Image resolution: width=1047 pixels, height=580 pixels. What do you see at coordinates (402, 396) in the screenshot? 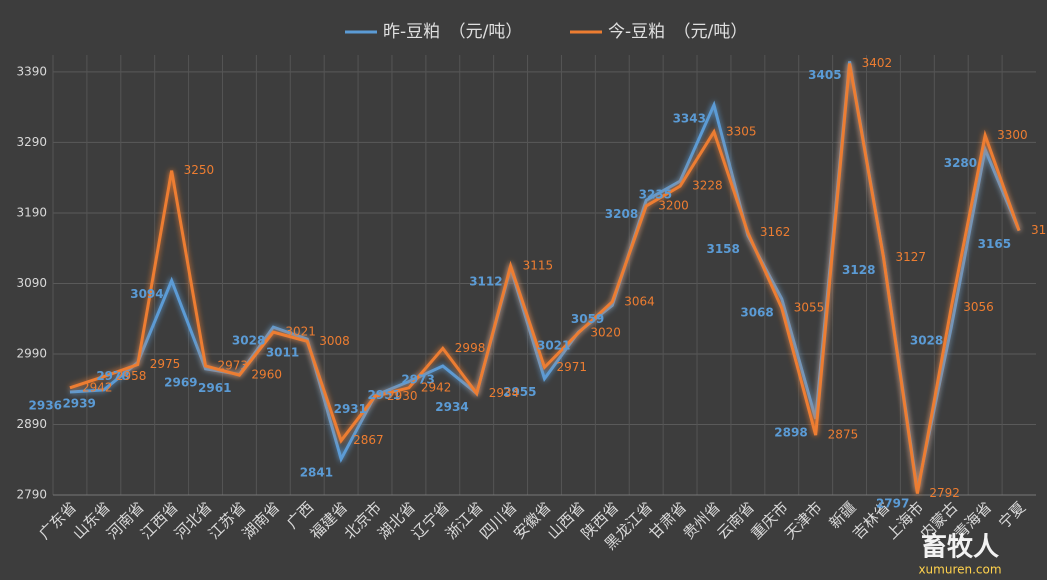
I see `data-label: 2930` at bounding box center [402, 396].